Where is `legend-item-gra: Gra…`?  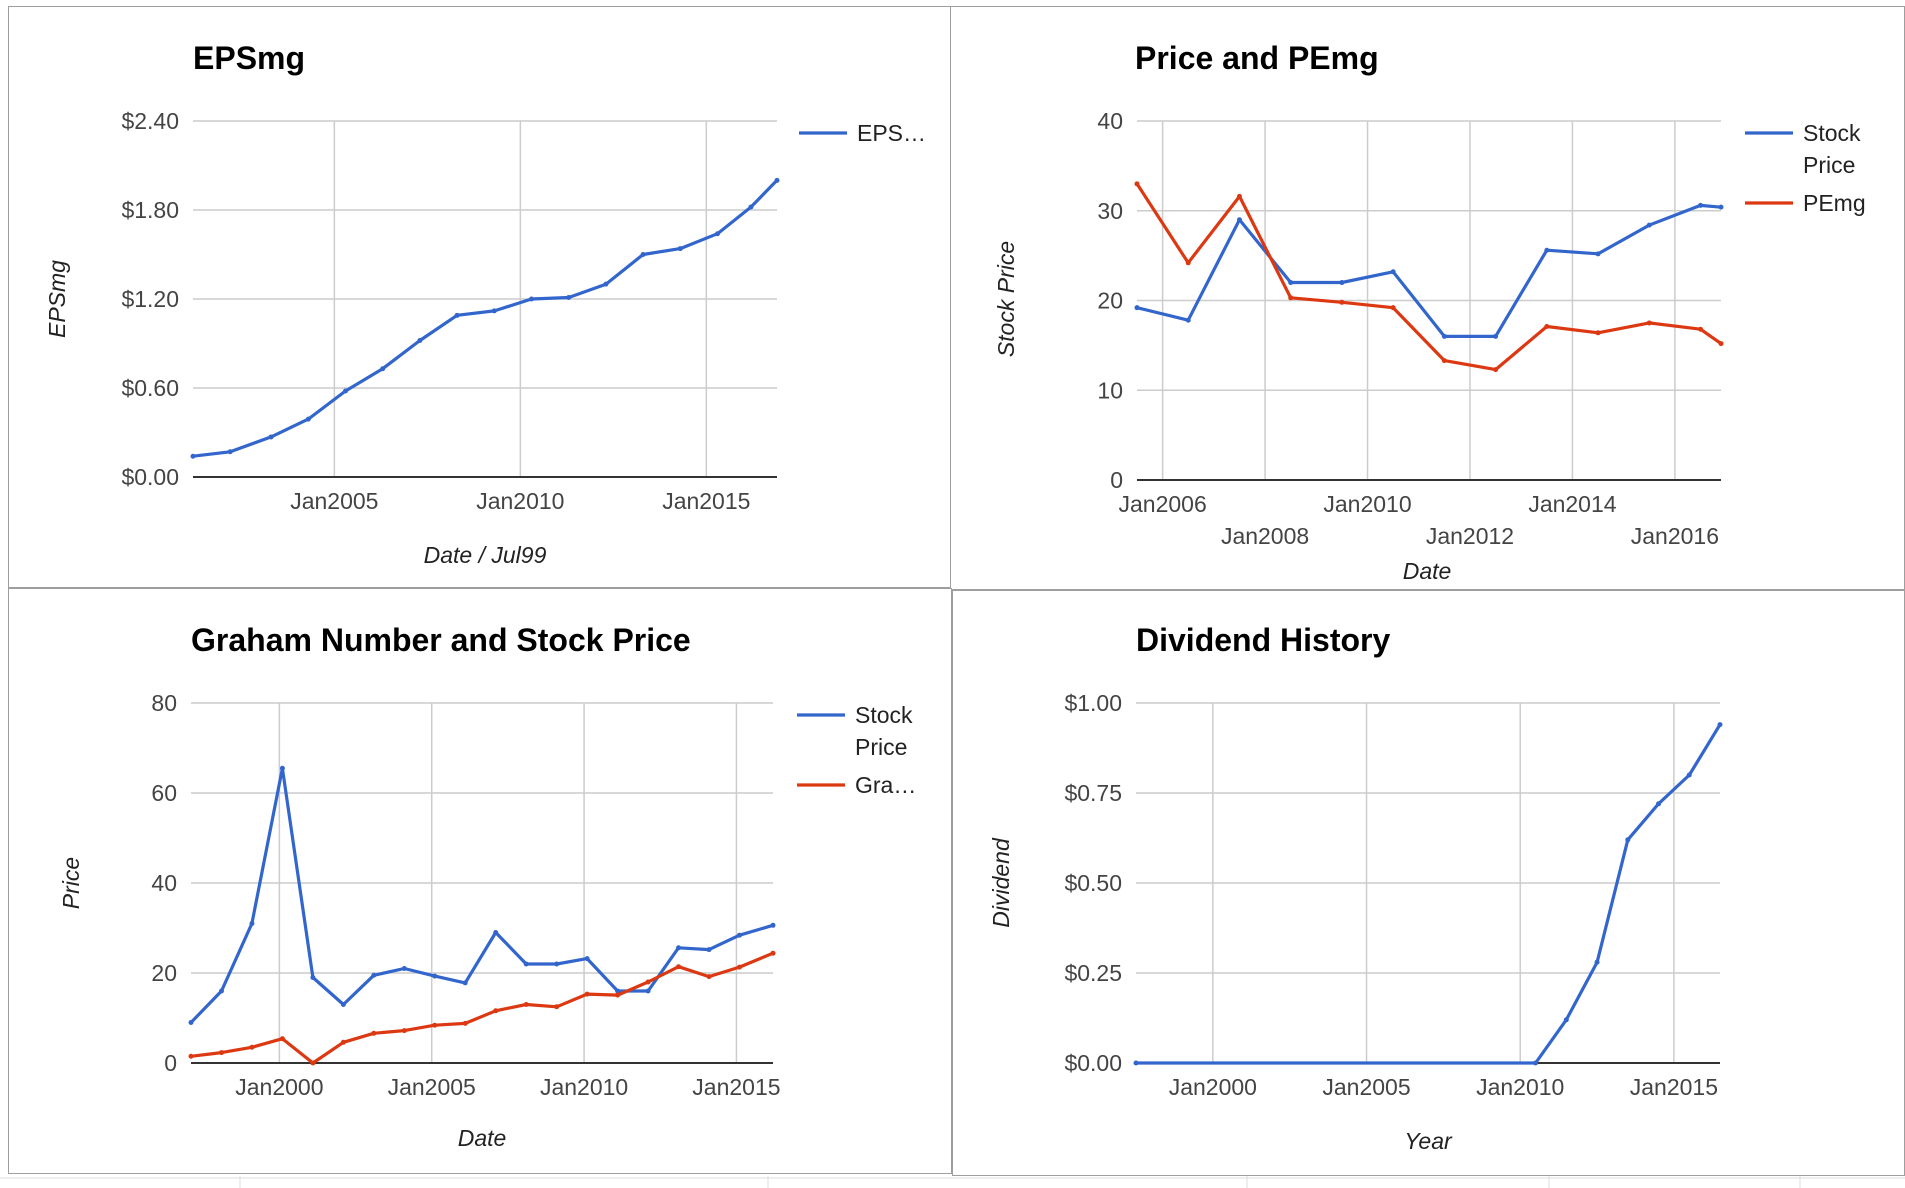
legend-item-gra: Gra… is located at coordinates (856, 785).